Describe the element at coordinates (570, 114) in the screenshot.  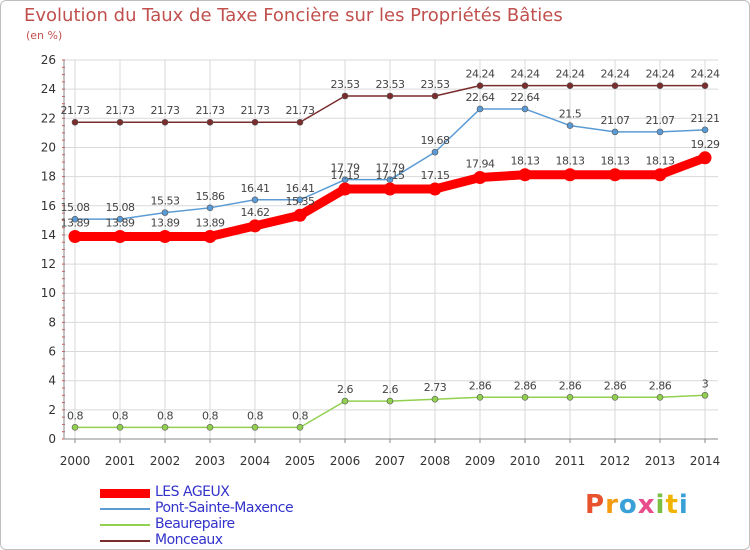
I see `data-label: 21.5` at that location.